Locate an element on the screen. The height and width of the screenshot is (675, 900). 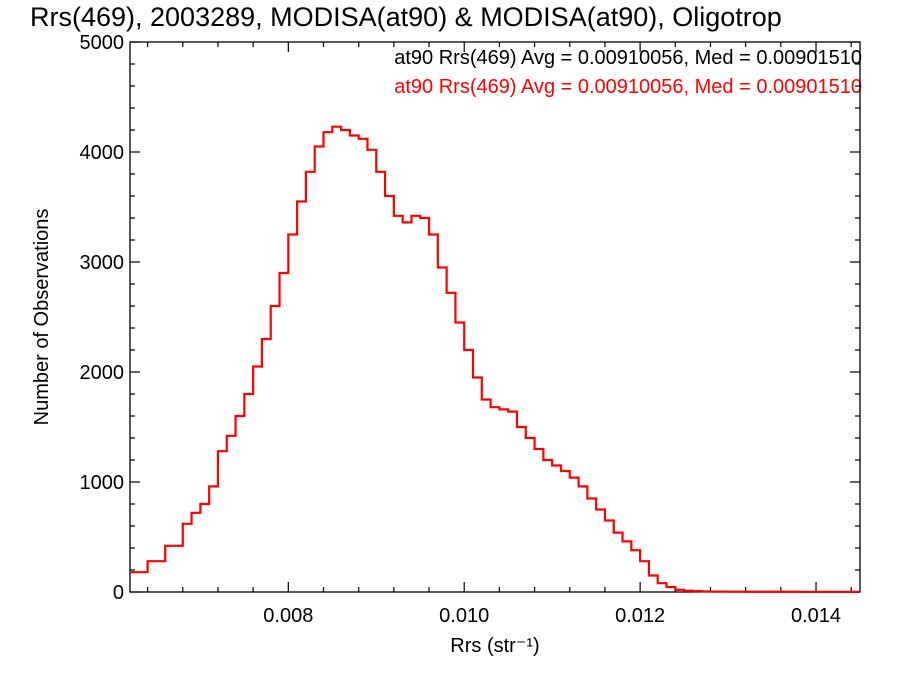
y-tick-label: 1000 is located at coordinates (102, 483).